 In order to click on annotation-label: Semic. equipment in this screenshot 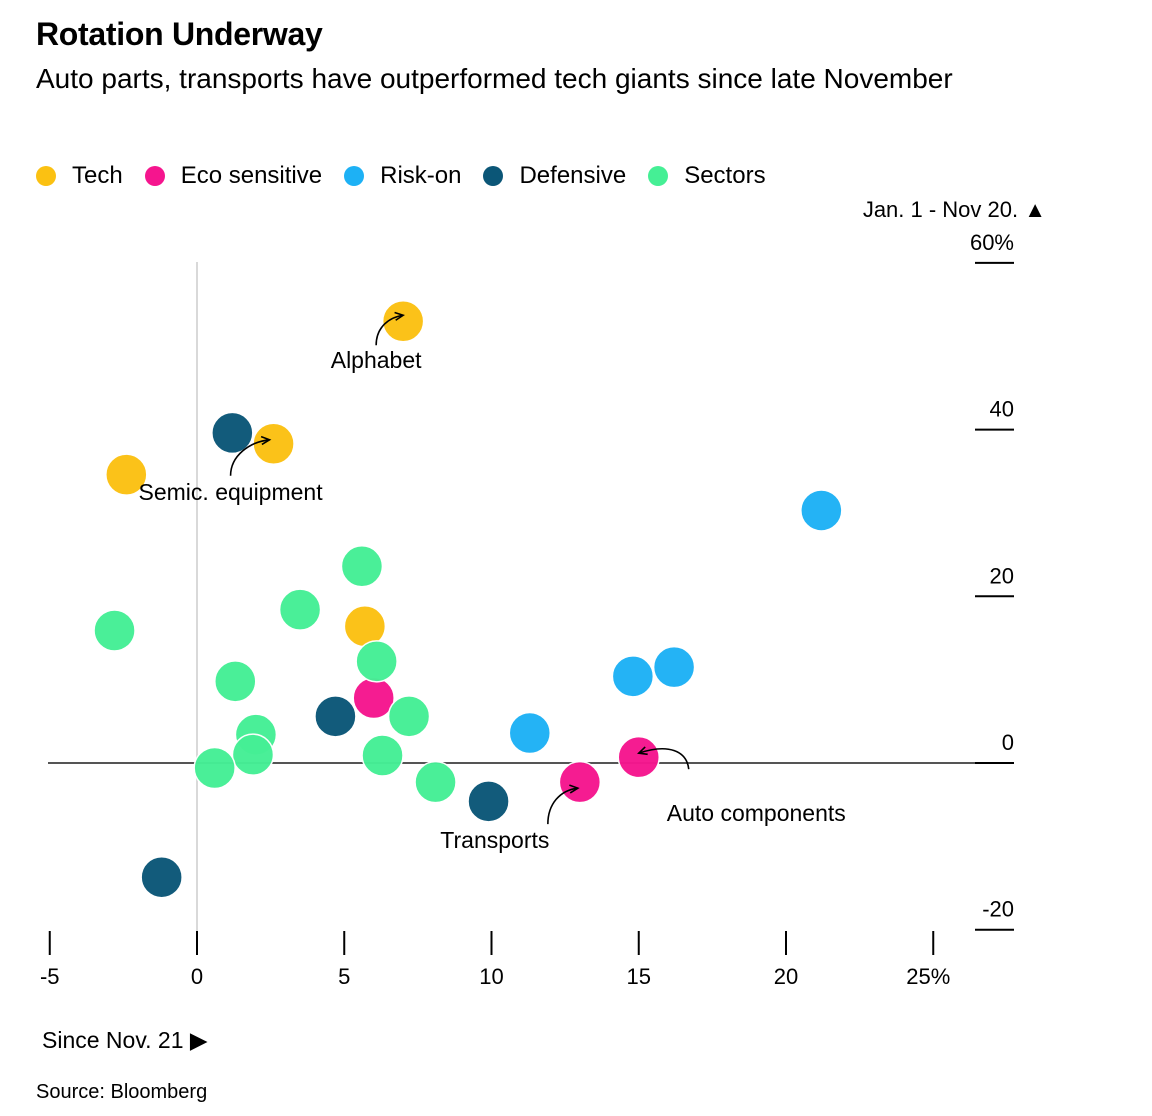, I will do `click(231, 492)`.